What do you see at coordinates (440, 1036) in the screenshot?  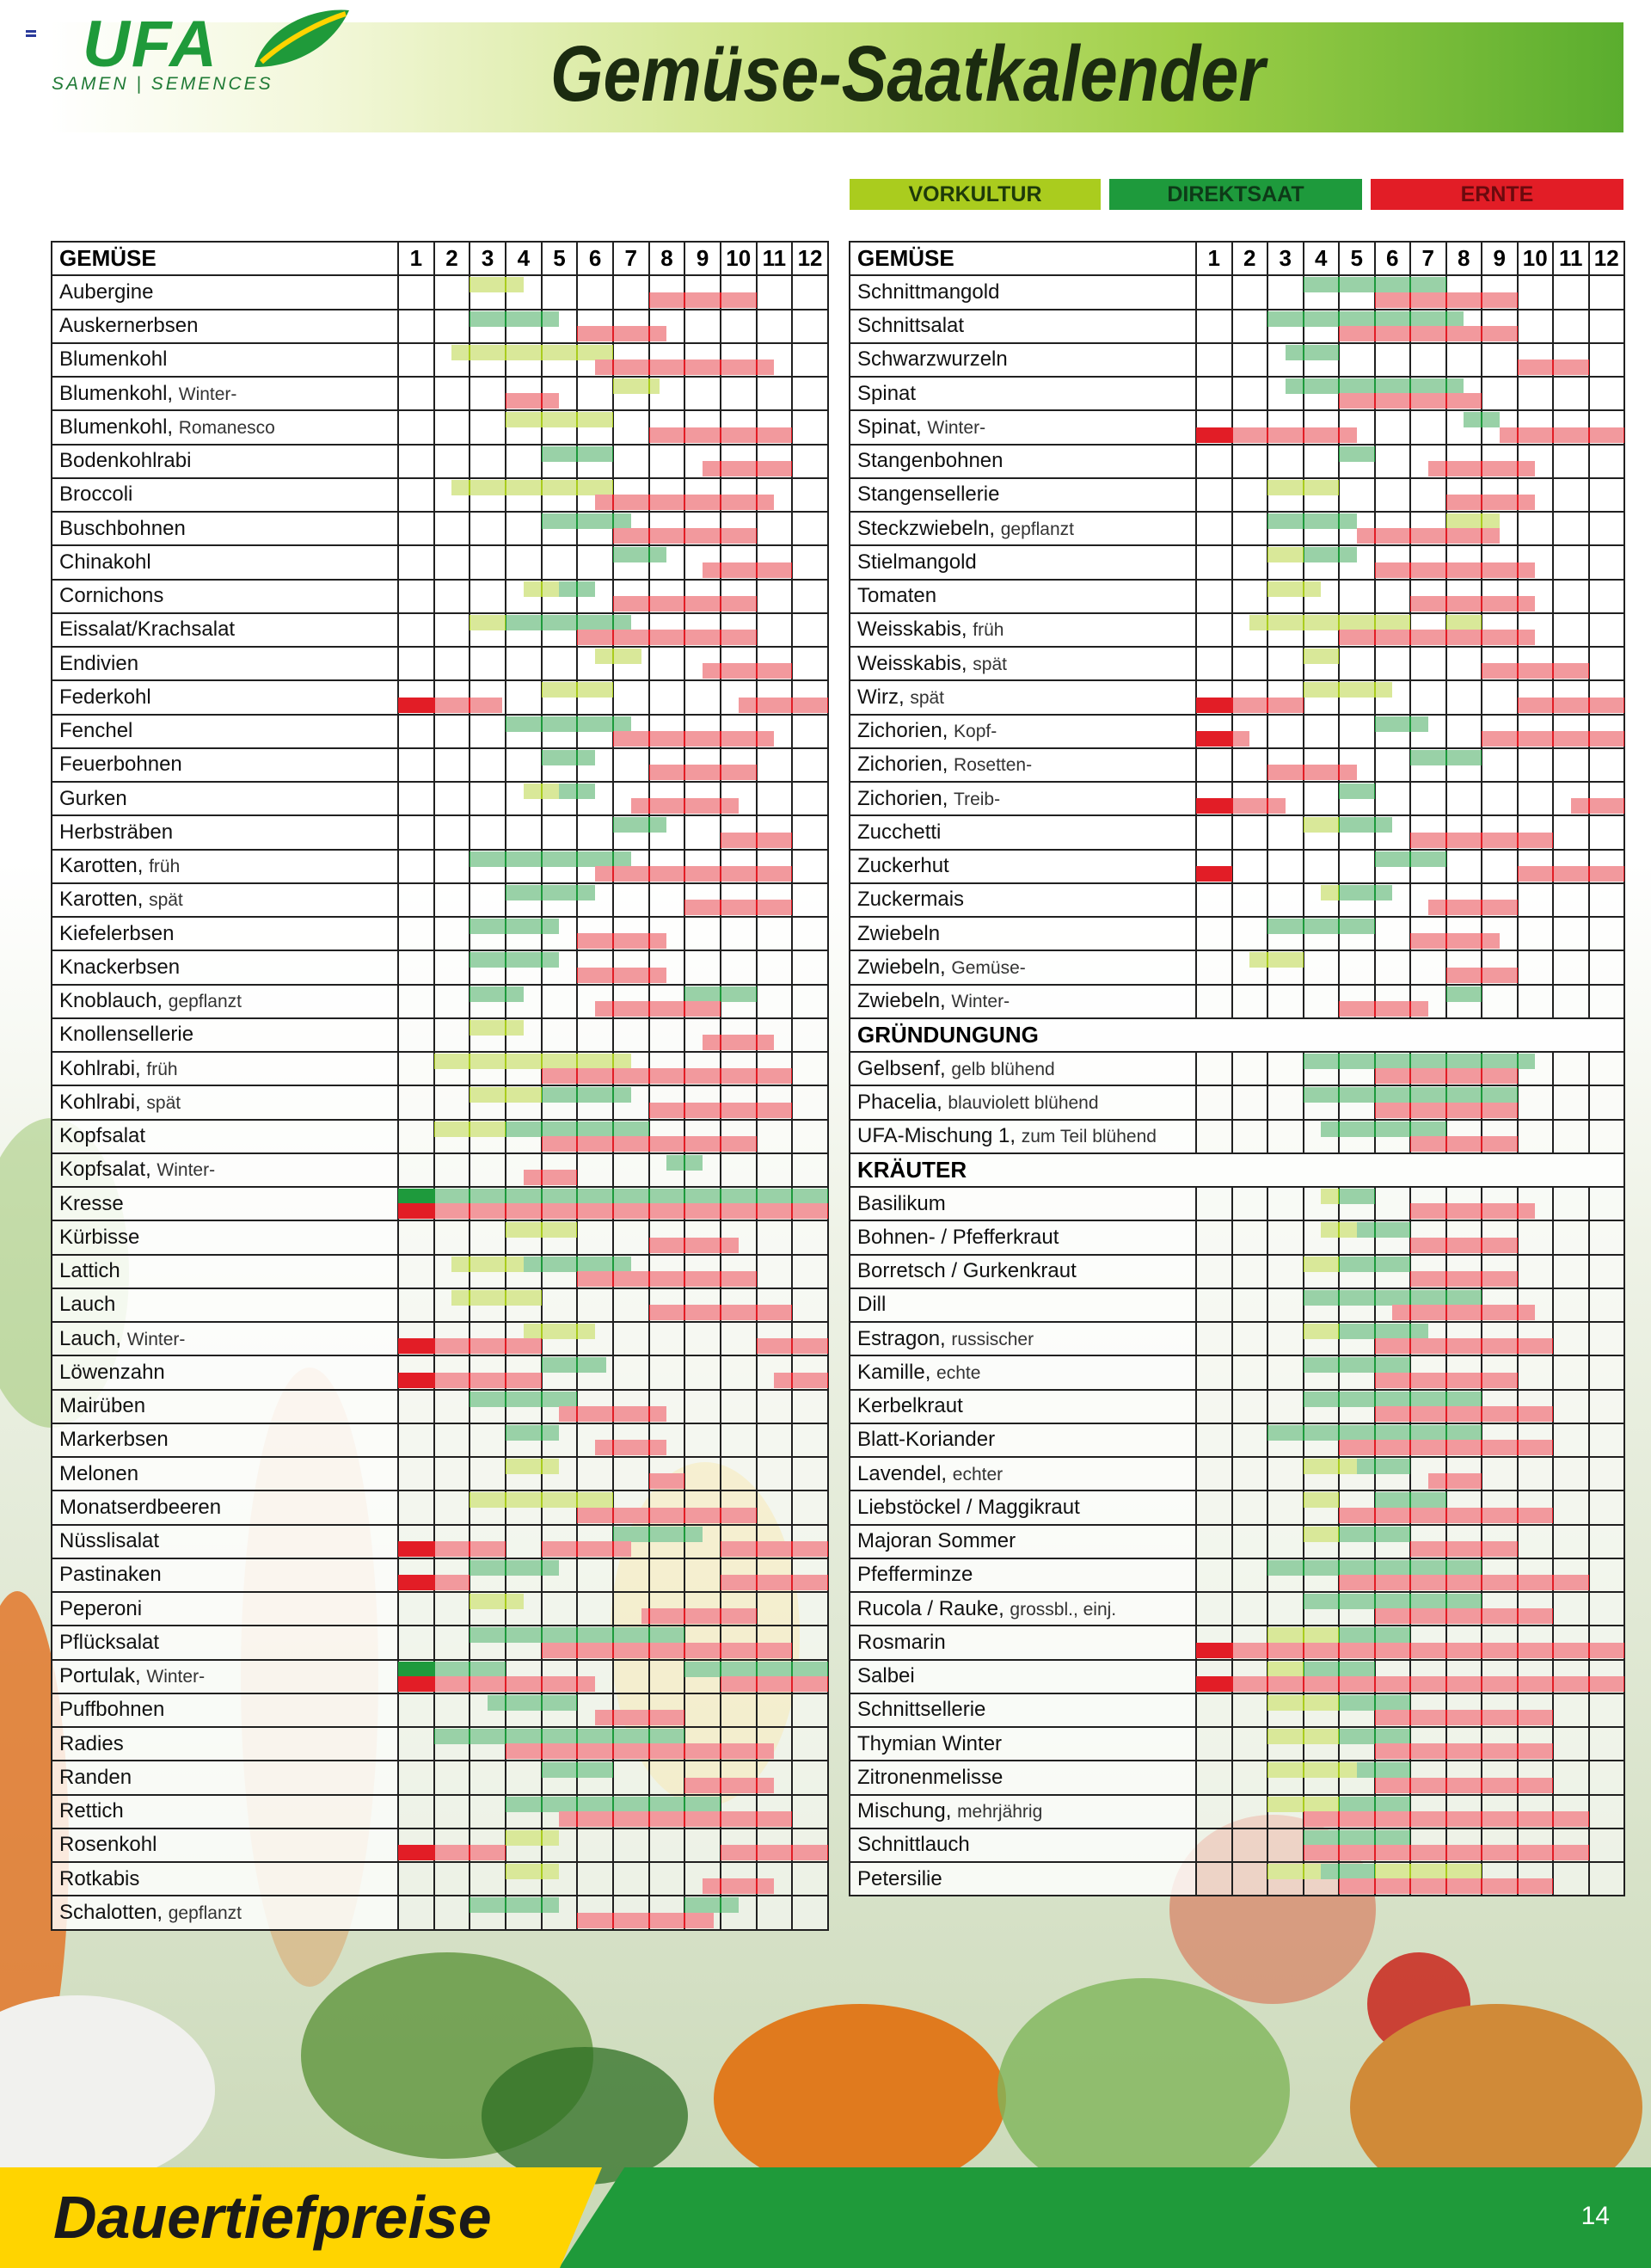 I see `table-row: Knollensellerie` at bounding box center [440, 1036].